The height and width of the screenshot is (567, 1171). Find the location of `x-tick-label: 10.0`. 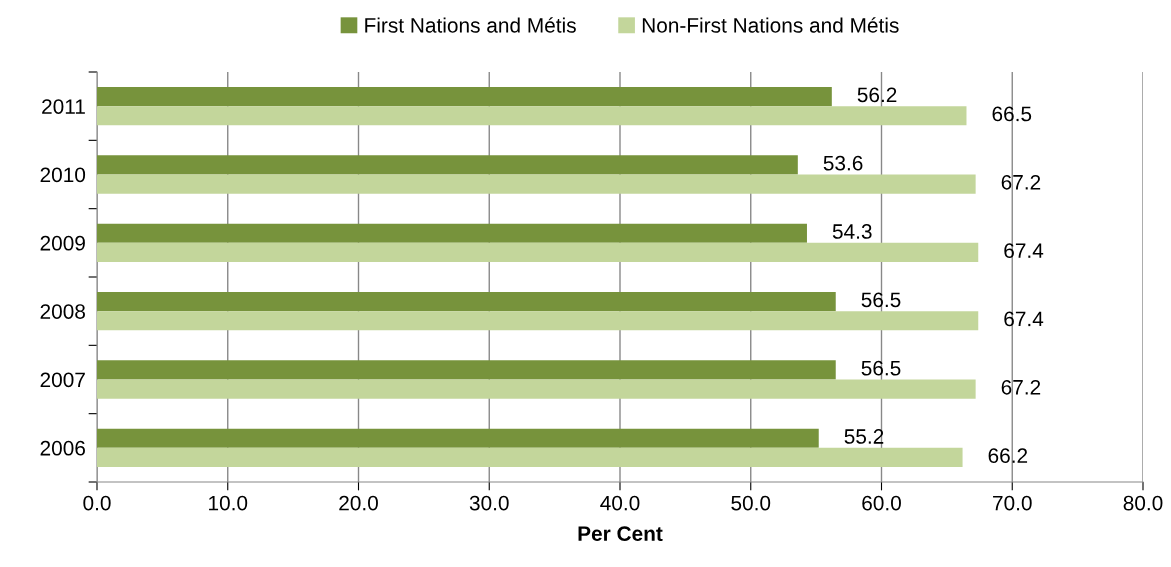

x-tick-label: 10.0 is located at coordinates (228, 503).